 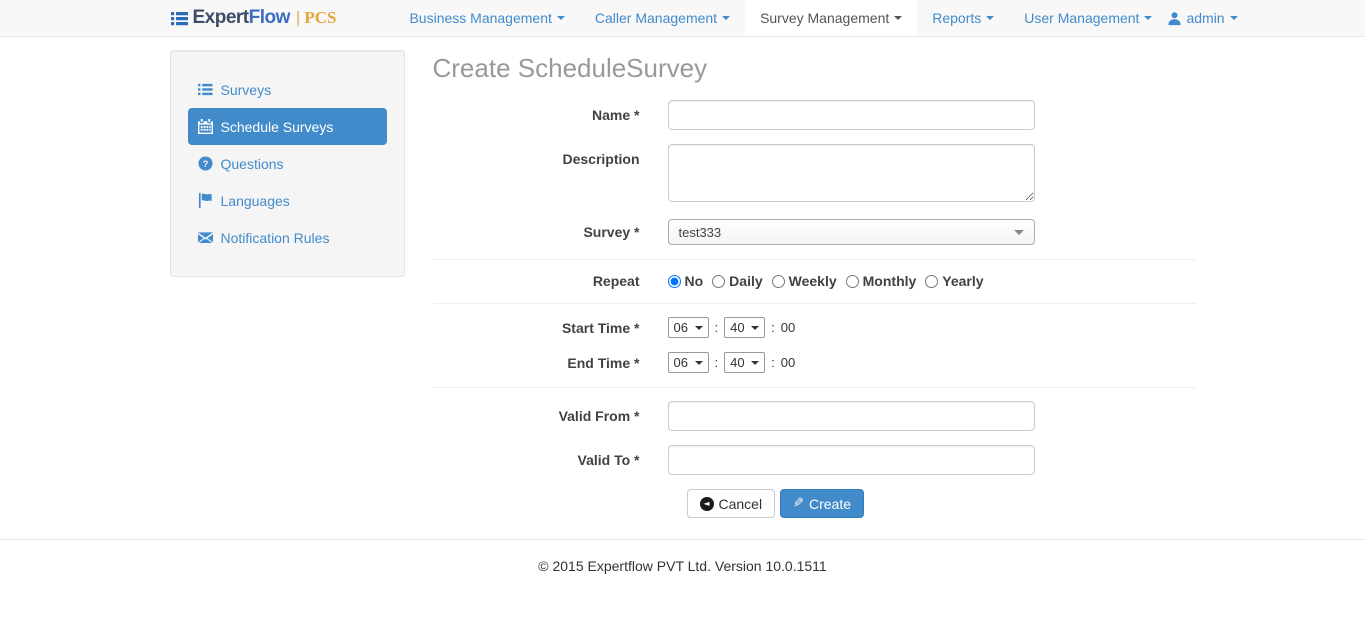 I want to click on repeat-radio-weekly, so click(x=778, y=281).